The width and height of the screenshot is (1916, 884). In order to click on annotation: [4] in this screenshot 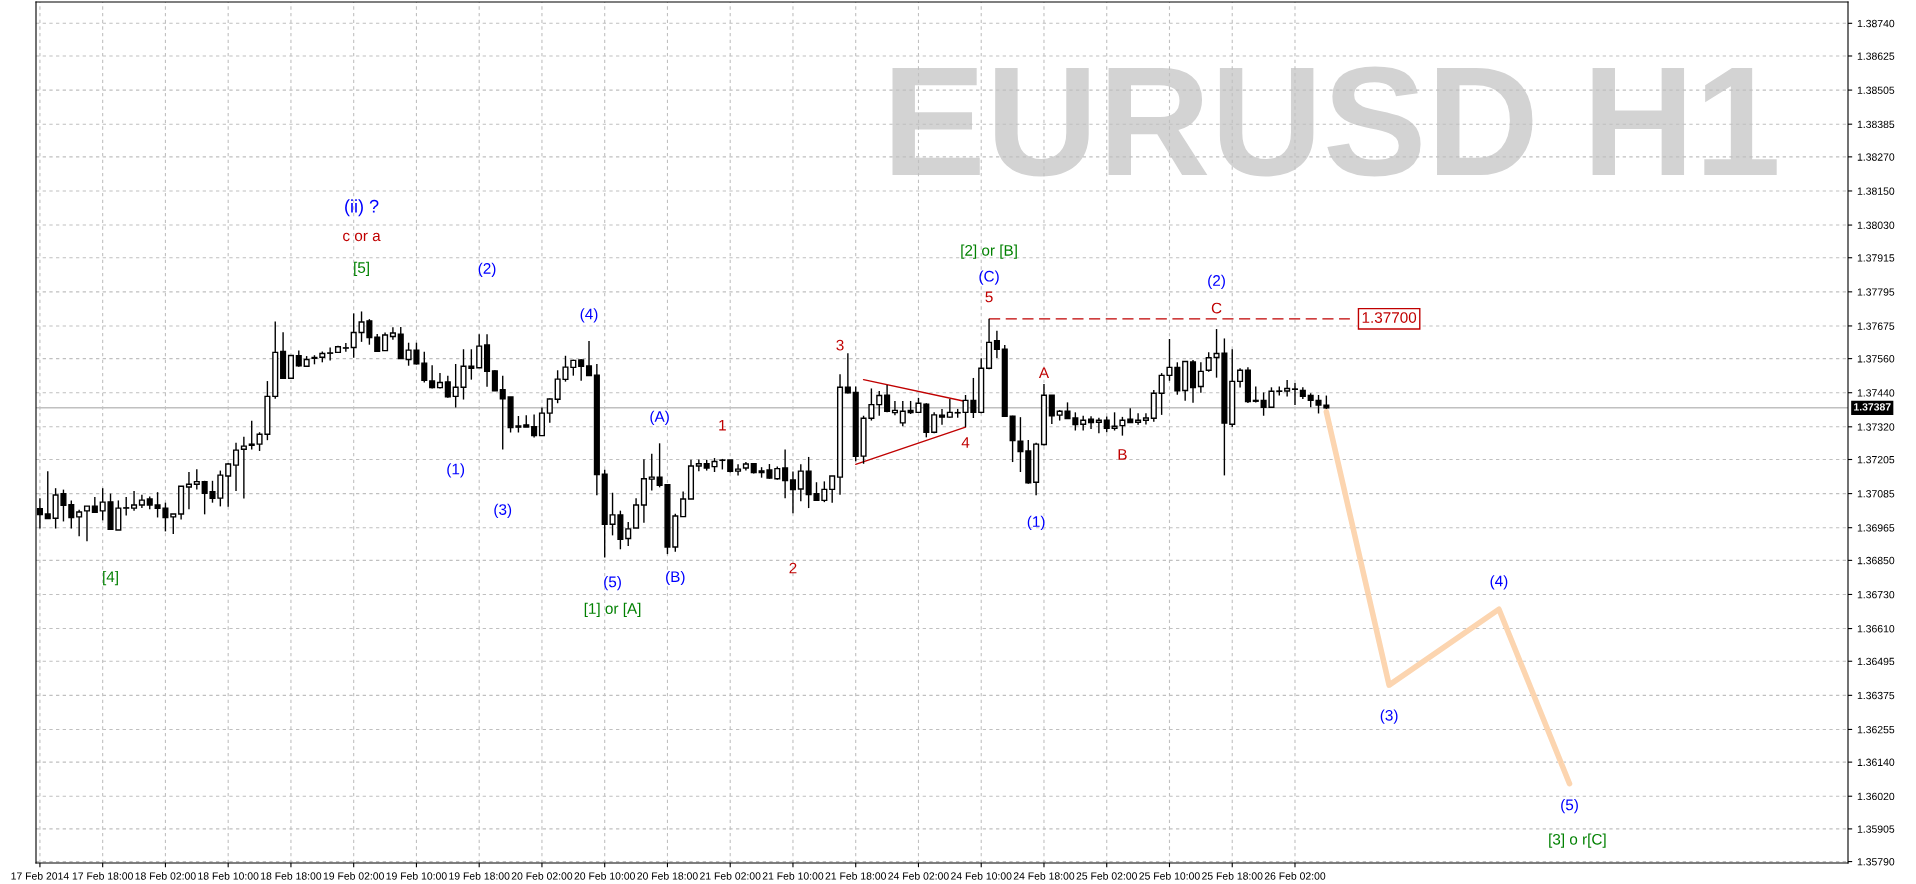, I will do `click(110, 578)`.